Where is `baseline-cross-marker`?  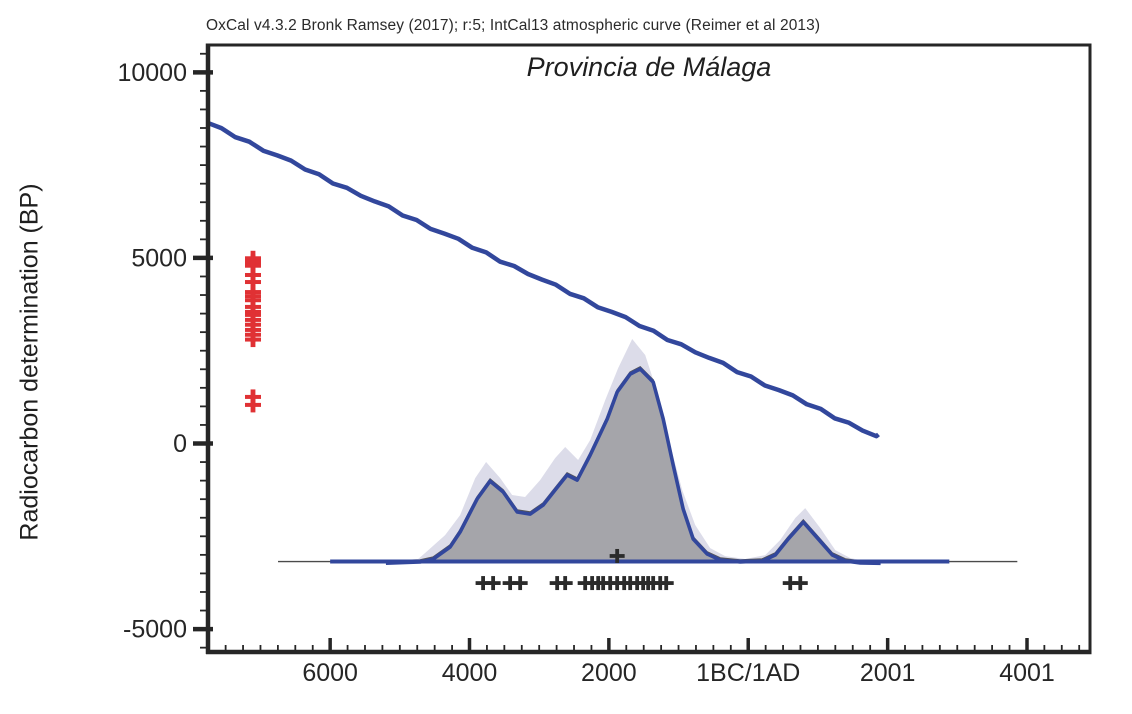
baseline-cross-marker is located at coordinates (617, 555).